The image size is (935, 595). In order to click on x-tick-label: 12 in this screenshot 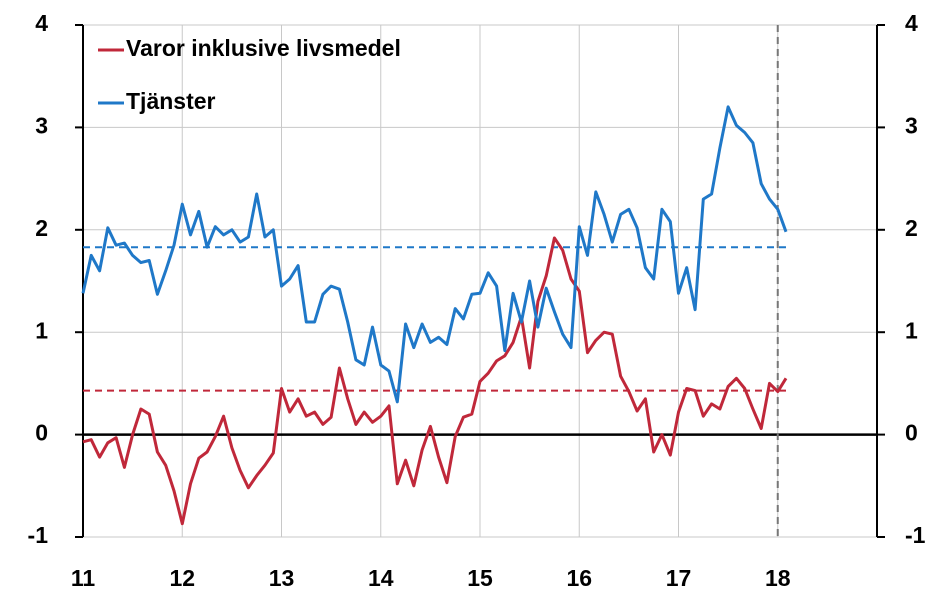, I will do `click(182, 578)`.